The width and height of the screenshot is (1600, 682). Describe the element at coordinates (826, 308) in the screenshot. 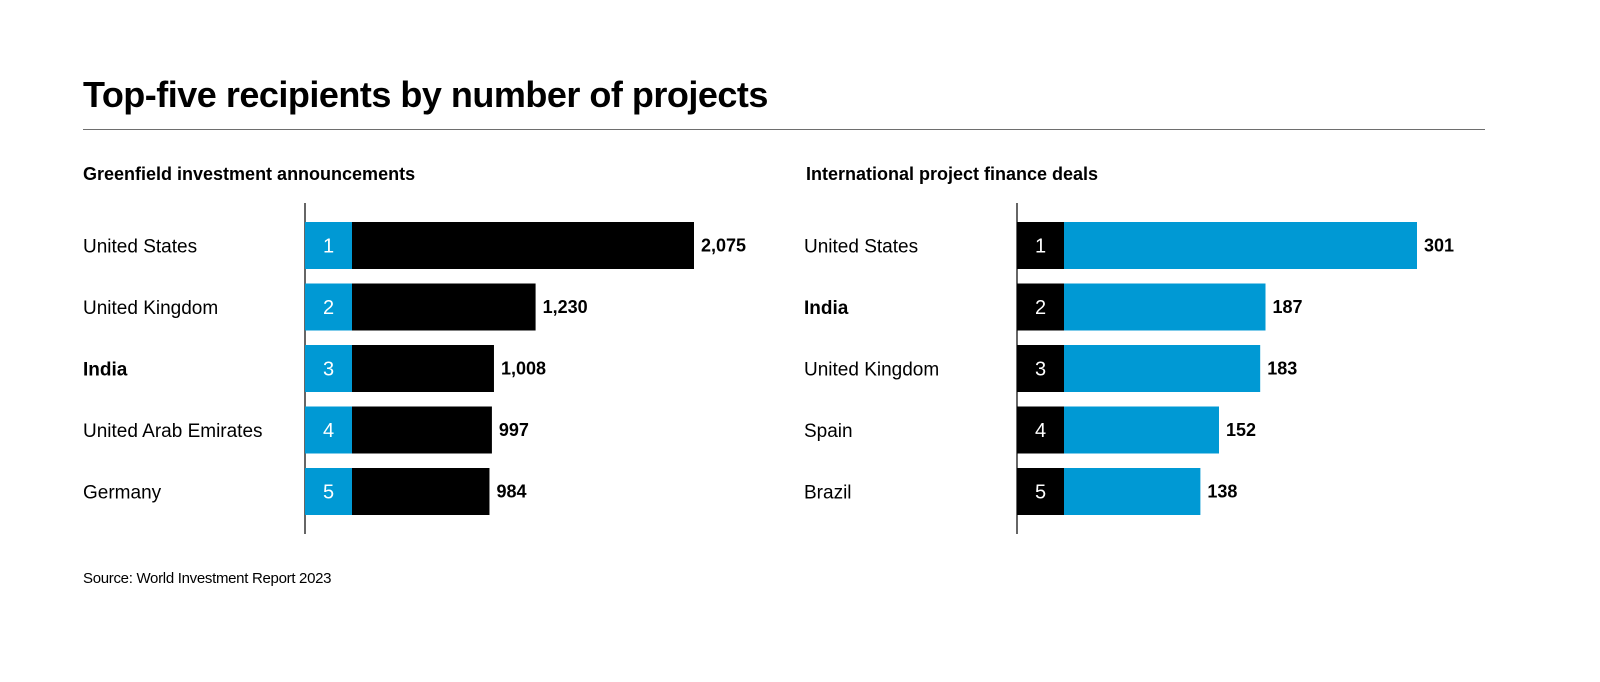

I see `project-finance-category-label: India` at that location.